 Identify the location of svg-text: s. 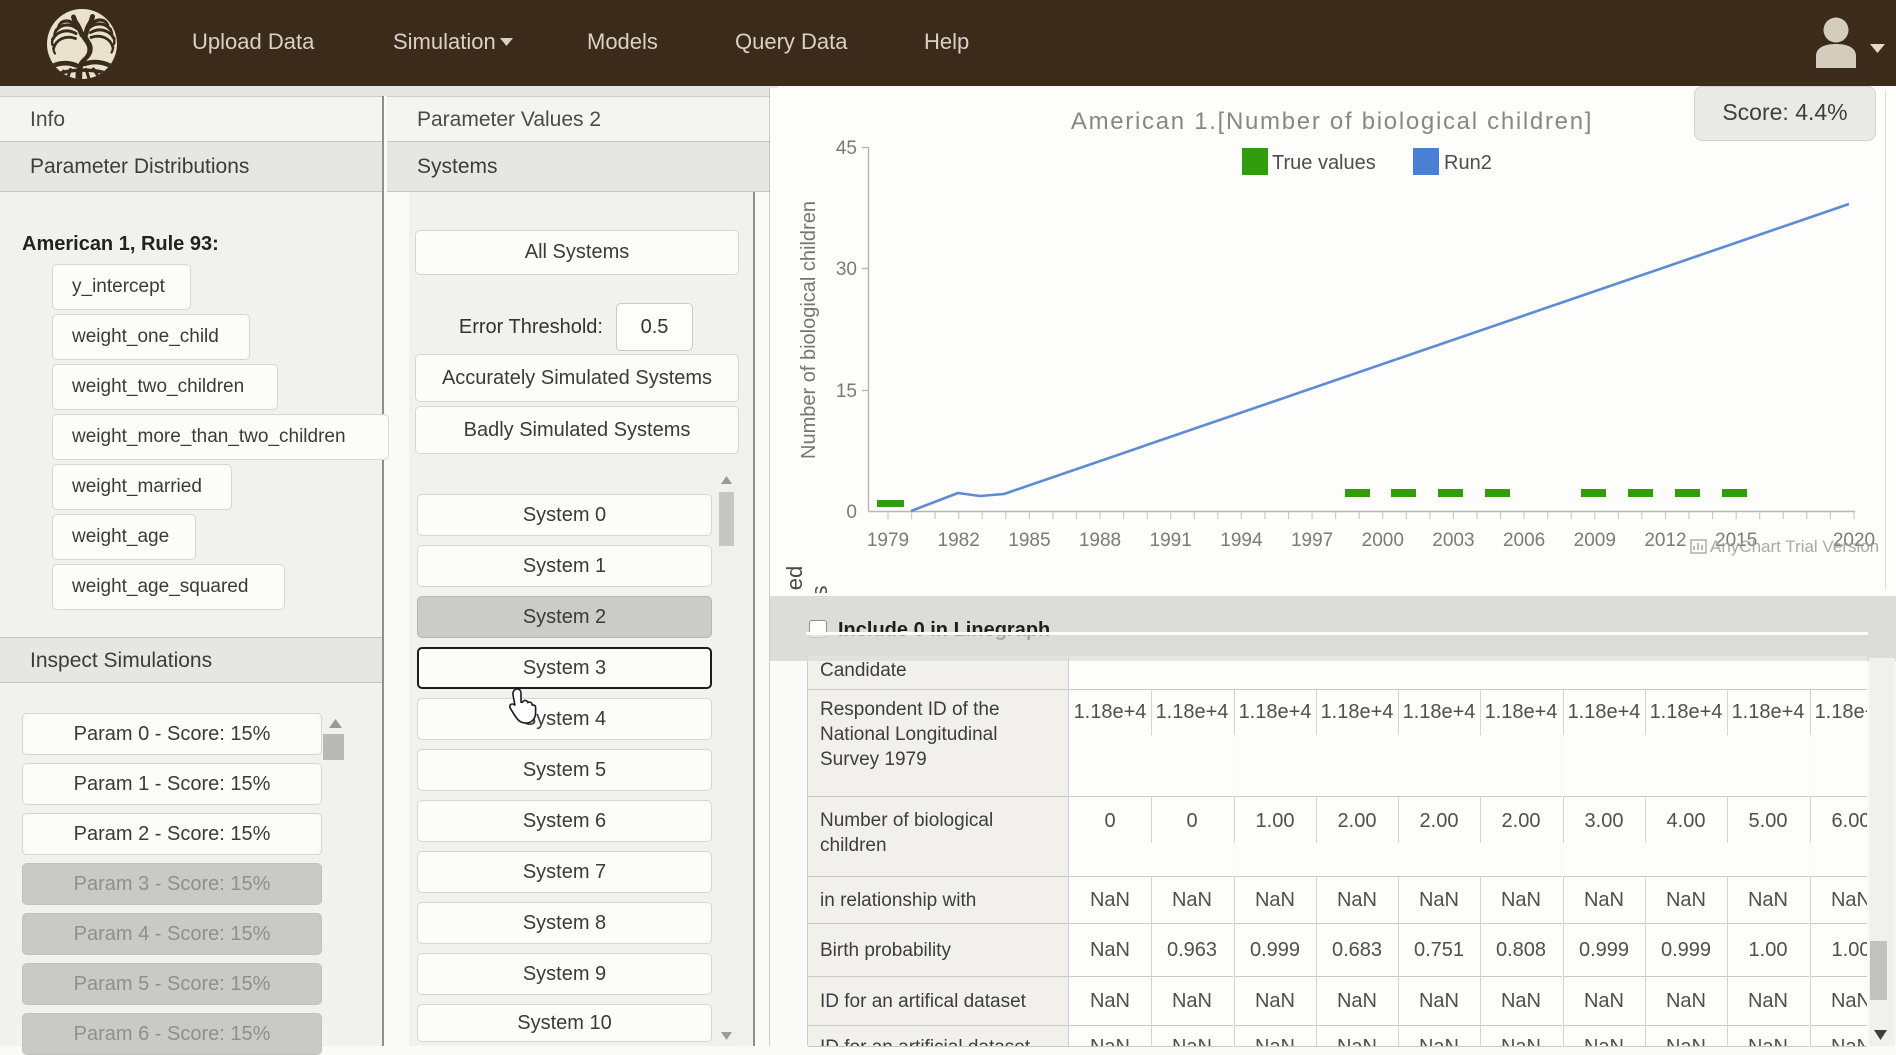
(819, 590).